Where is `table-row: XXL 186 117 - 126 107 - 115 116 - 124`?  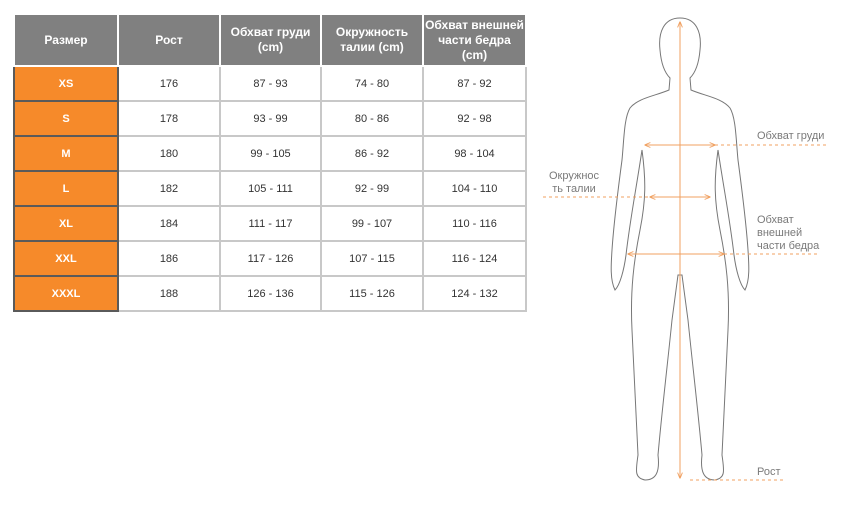
table-row: XXL 186 117 - 126 107 - 115 116 - 124 is located at coordinates (270, 258).